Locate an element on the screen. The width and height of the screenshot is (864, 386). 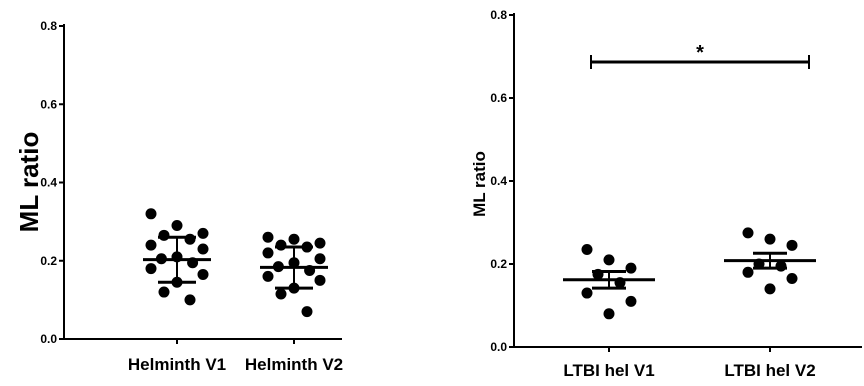
x-category-label: Helminth V1 is located at coordinates (177, 364).